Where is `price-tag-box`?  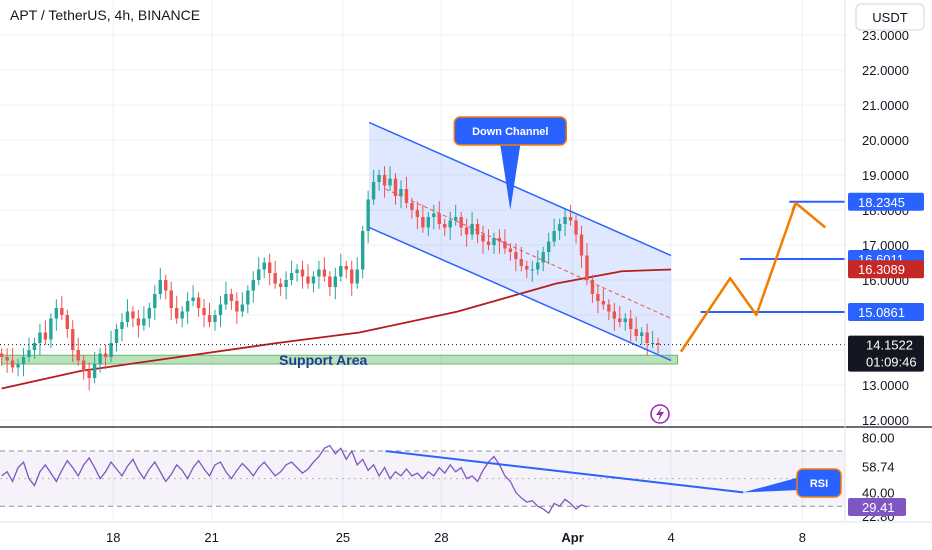 price-tag-box is located at coordinates (886, 311).